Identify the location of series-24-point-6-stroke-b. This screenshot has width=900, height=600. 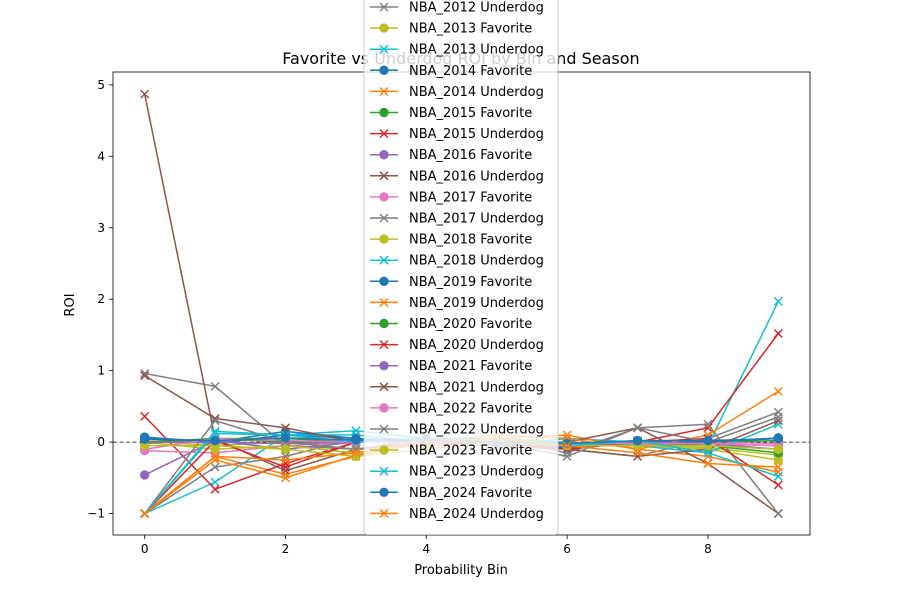
(567, 446).